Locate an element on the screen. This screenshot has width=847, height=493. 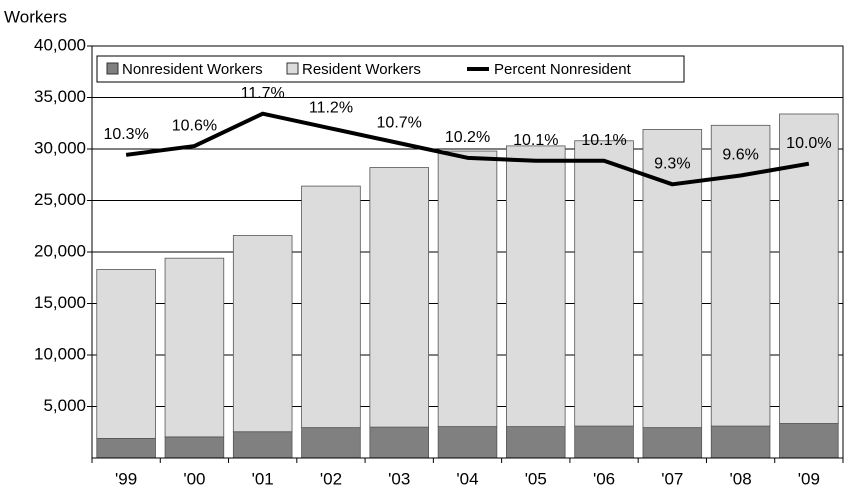
y-tick-label: 20,000 is located at coordinates (60, 250).